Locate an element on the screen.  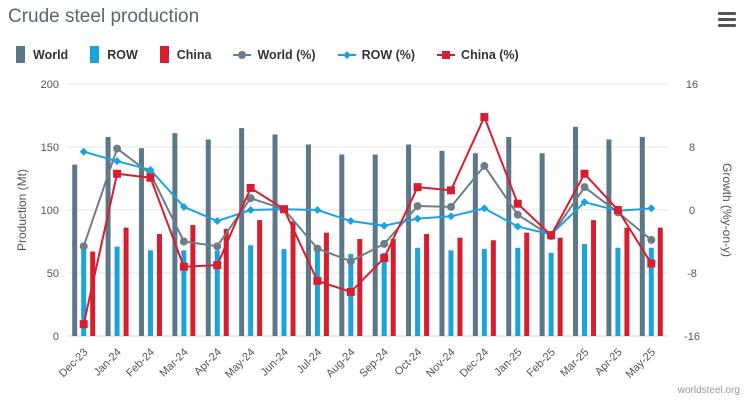
legend-item-row: ROW is located at coordinates (114, 54).